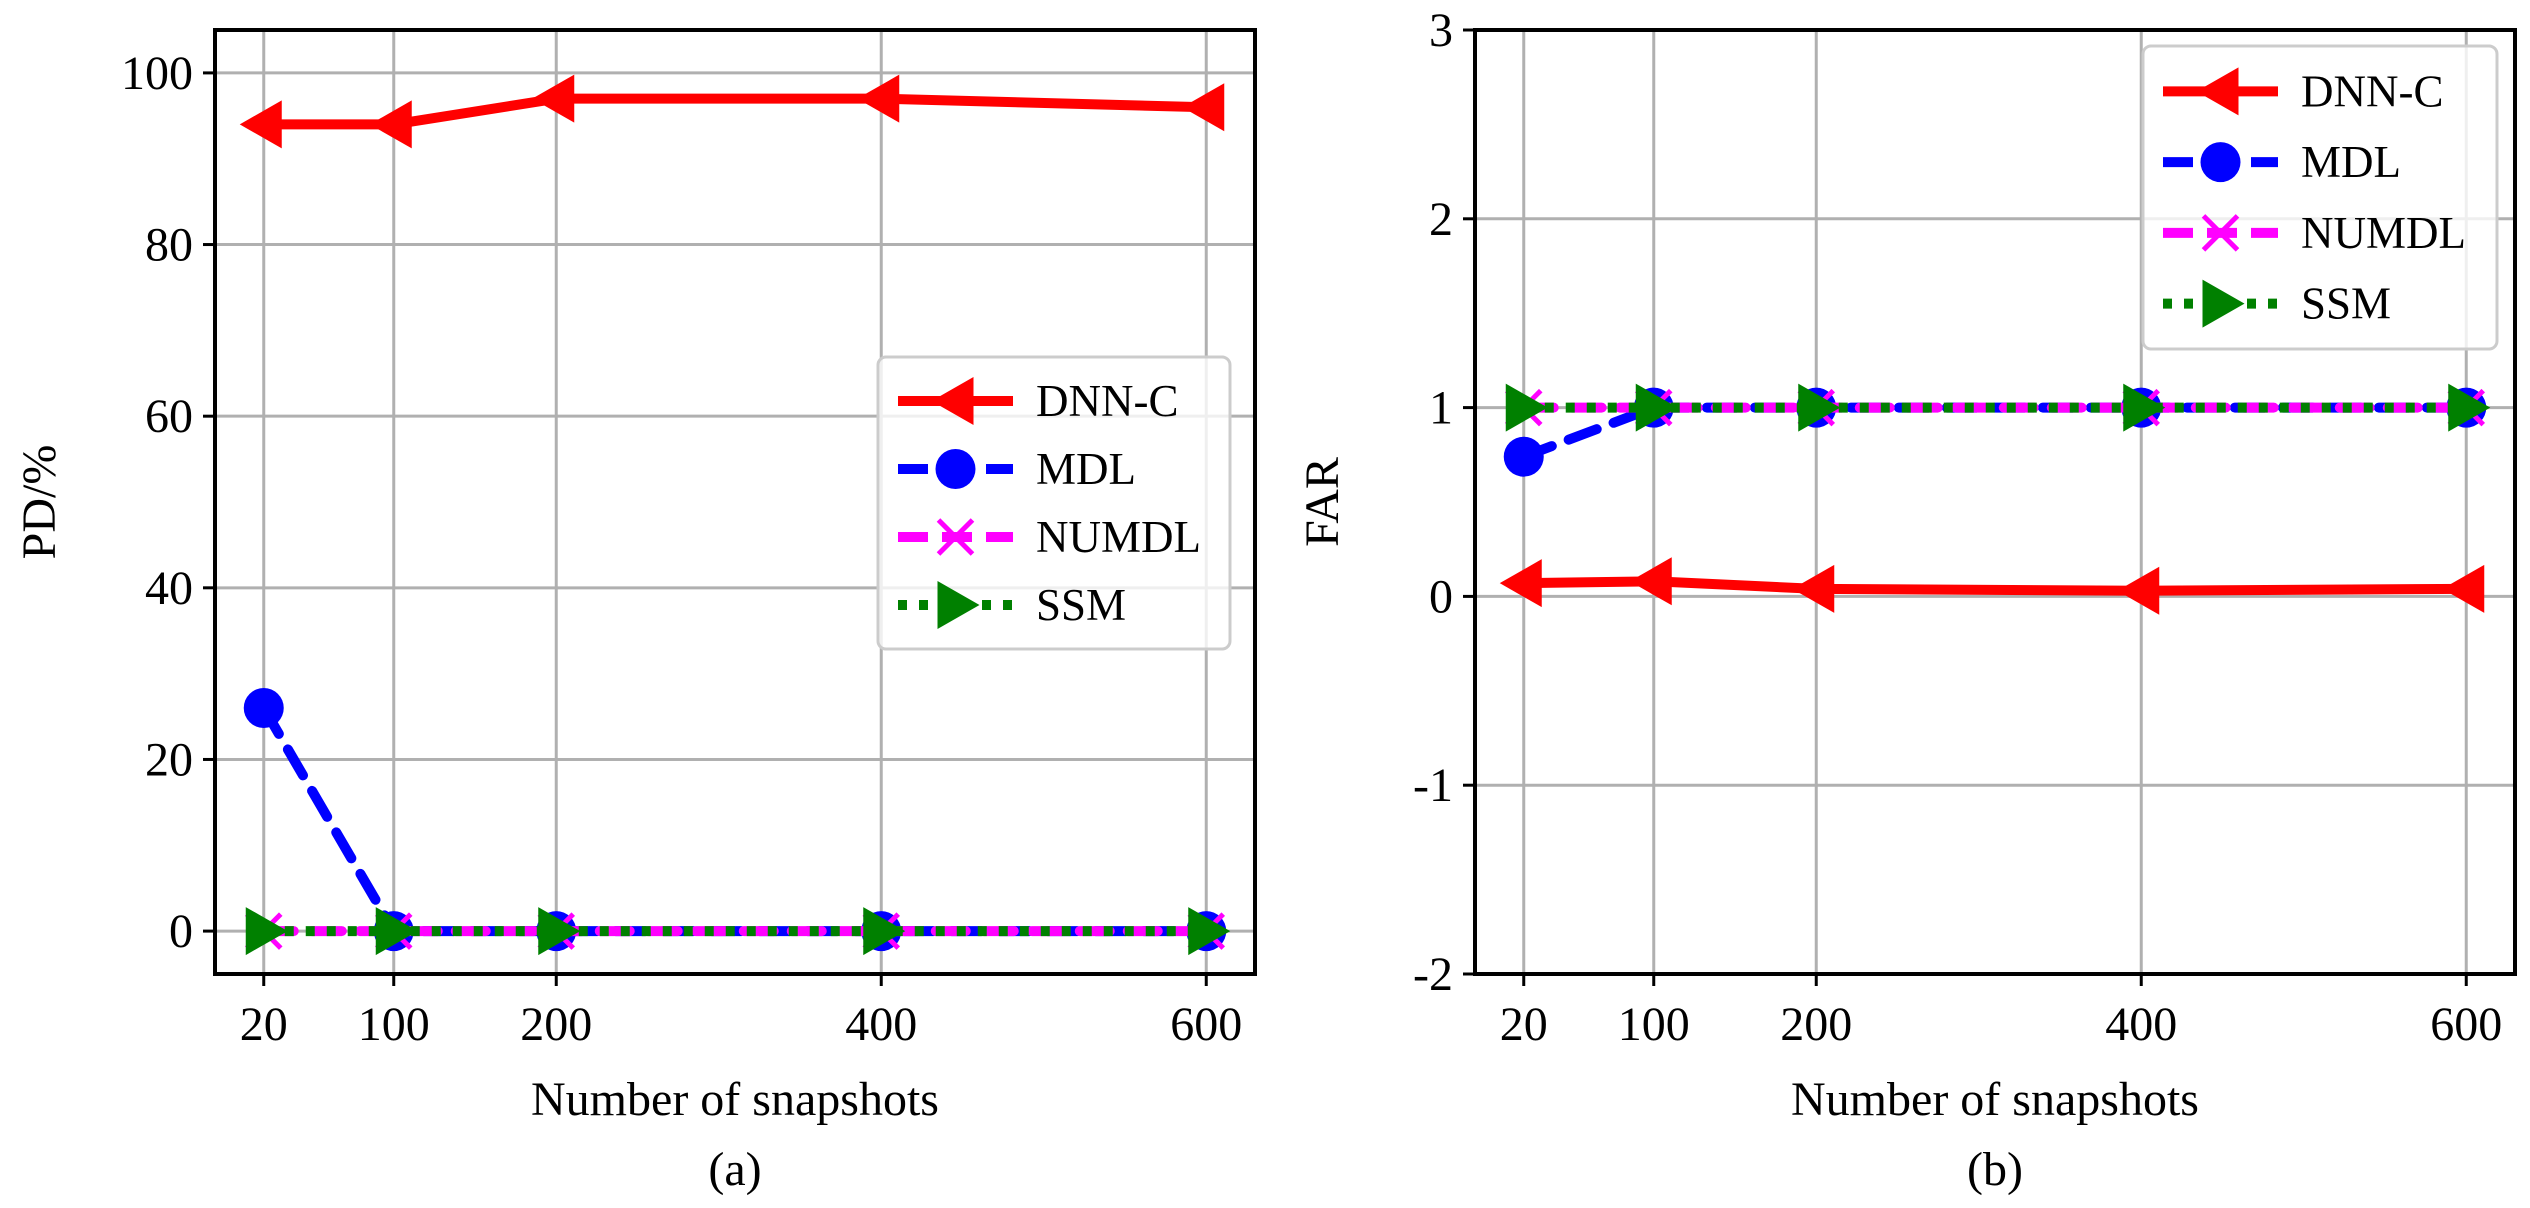  Describe the element at coordinates (1322, 502) in the screenshot. I see `y-axis-label: FAR` at that location.